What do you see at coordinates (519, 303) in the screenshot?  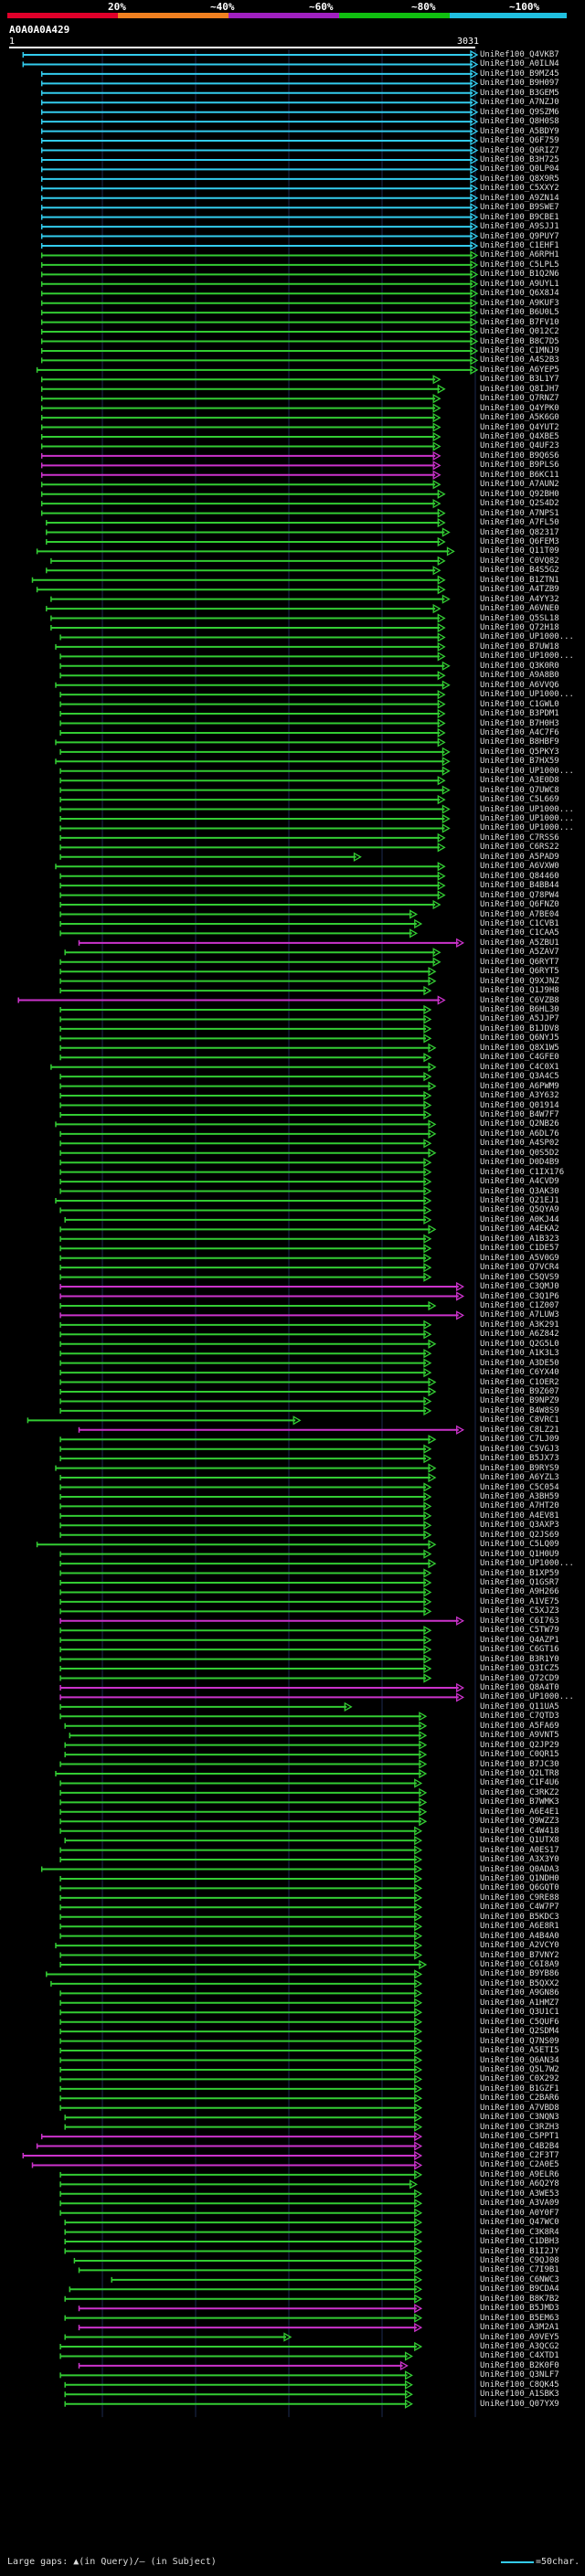 I see `hit-link: UniRef100_A9KUF3` at bounding box center [519, 303].